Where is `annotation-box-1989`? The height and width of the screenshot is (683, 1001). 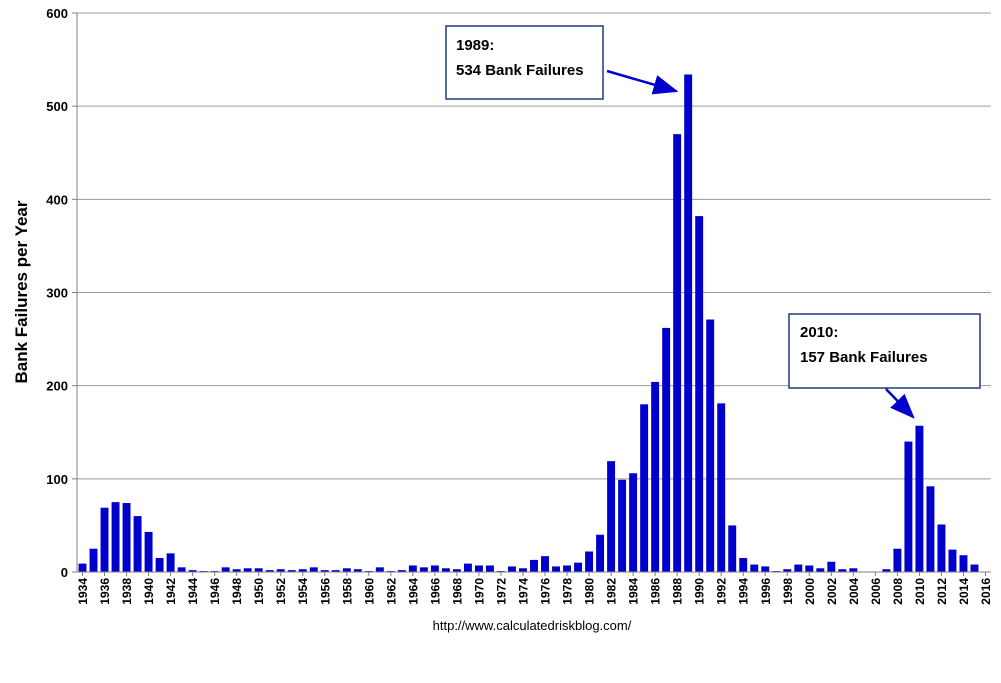 annotation-box-1989 is located at coordinates (524, 62).